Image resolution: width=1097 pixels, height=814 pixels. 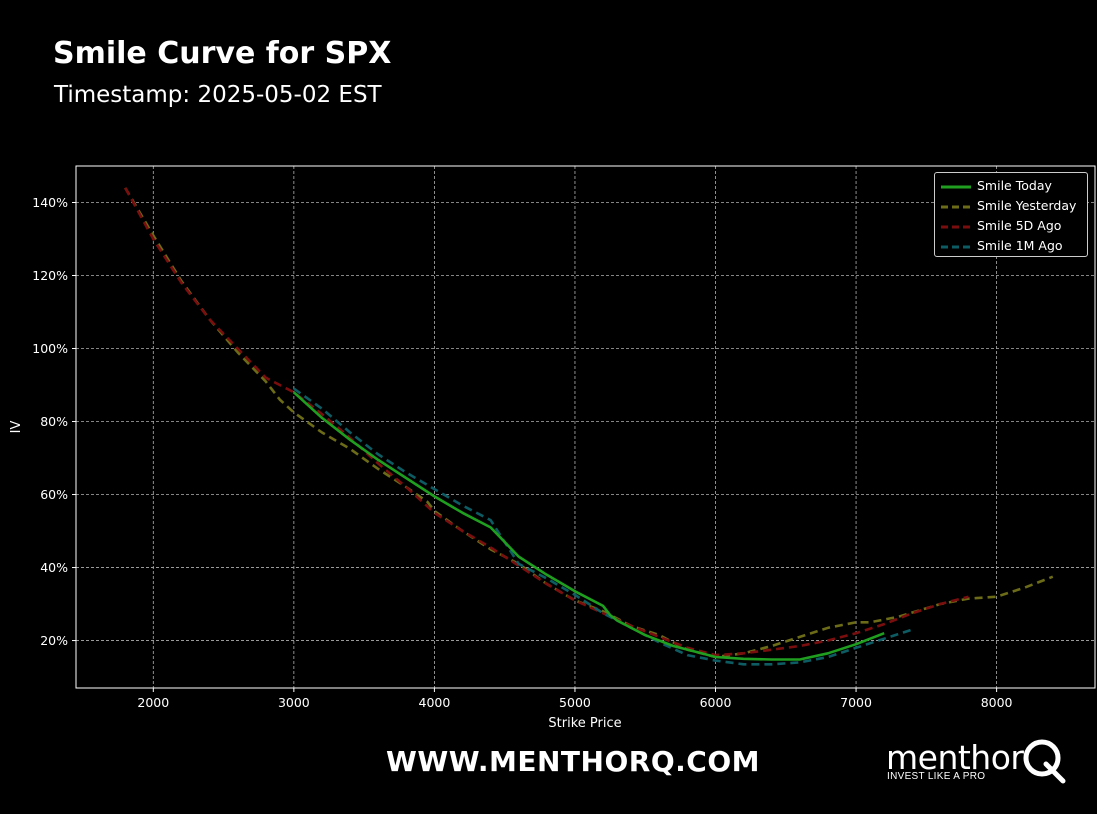 I want to click on legend-item: Smile Yesterday, so click(x=1014, y=206).